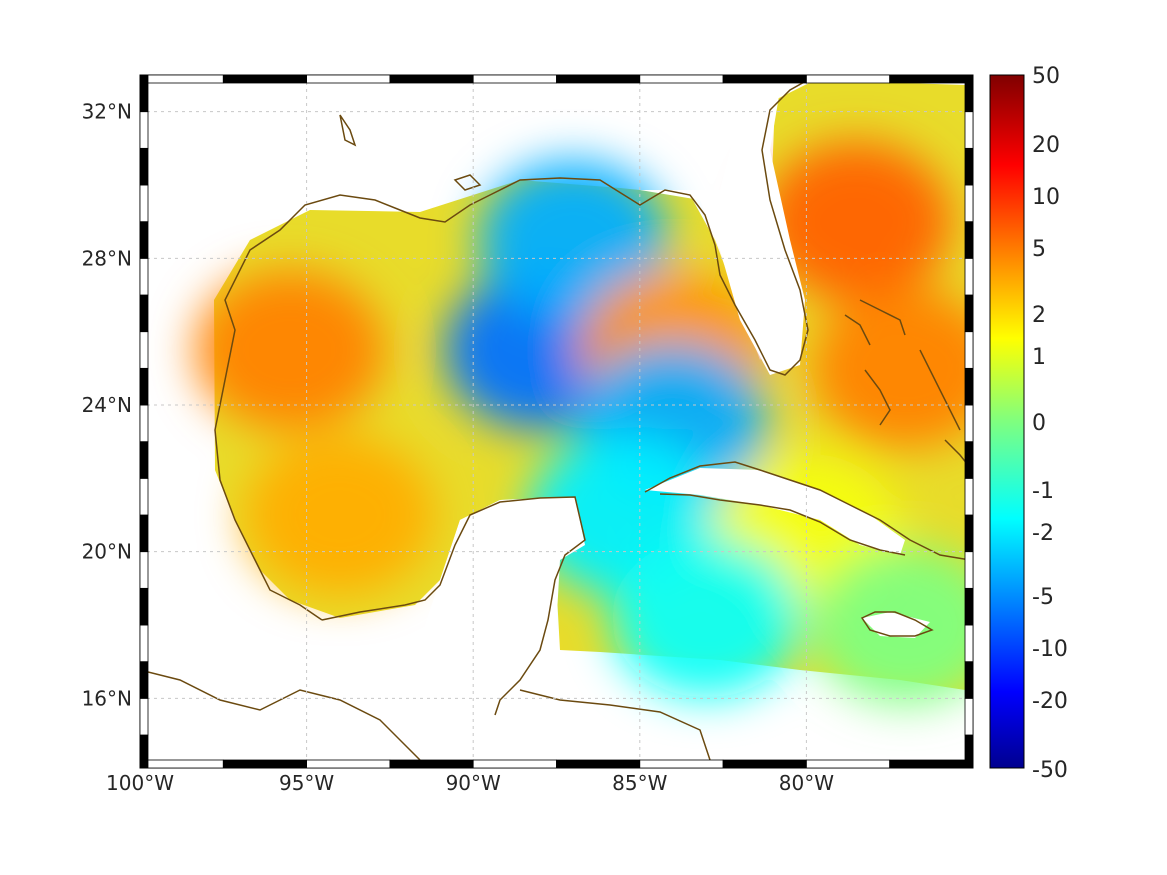  I want to click on y-tick-label: 28°N, so click(107, 258).